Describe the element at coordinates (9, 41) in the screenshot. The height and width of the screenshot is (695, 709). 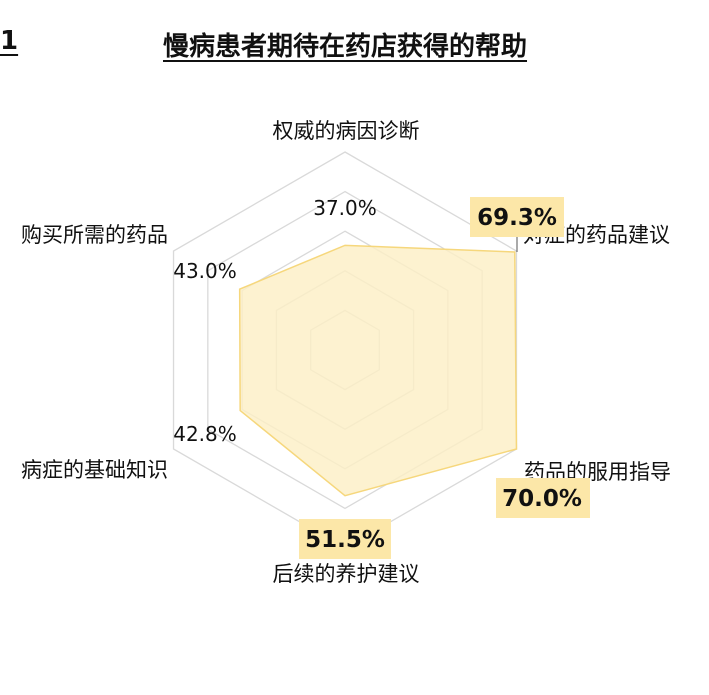
I see `figure-number: 1` at that location.